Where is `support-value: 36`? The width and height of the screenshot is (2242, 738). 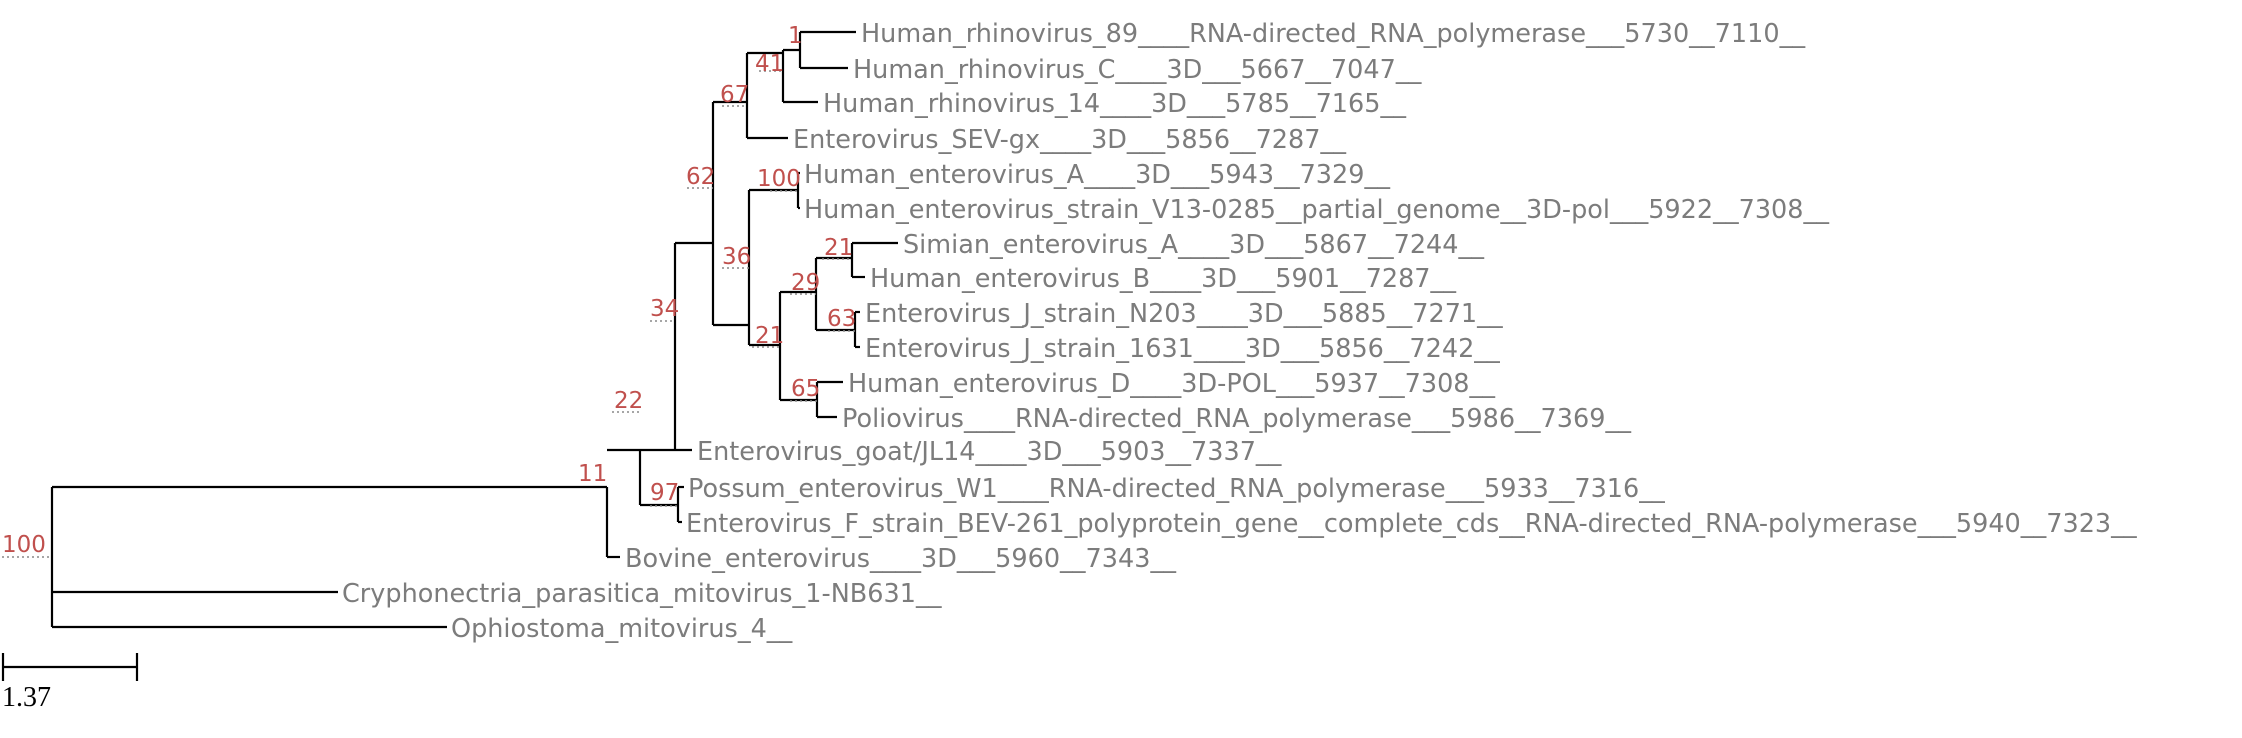 support-value: 36 is located at coordinates (736, 257).